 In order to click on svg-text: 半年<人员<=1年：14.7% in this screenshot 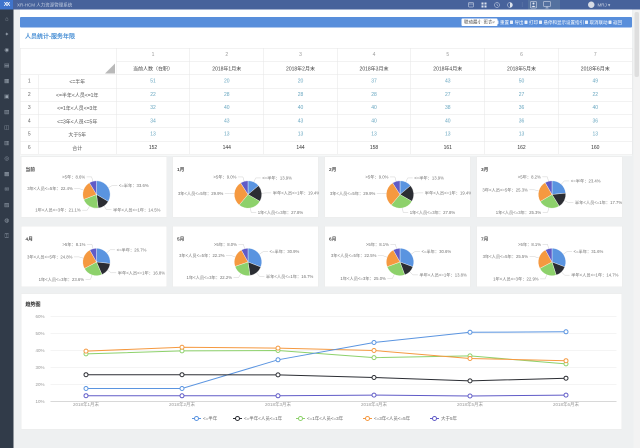, I will do `click(595, 275)`.